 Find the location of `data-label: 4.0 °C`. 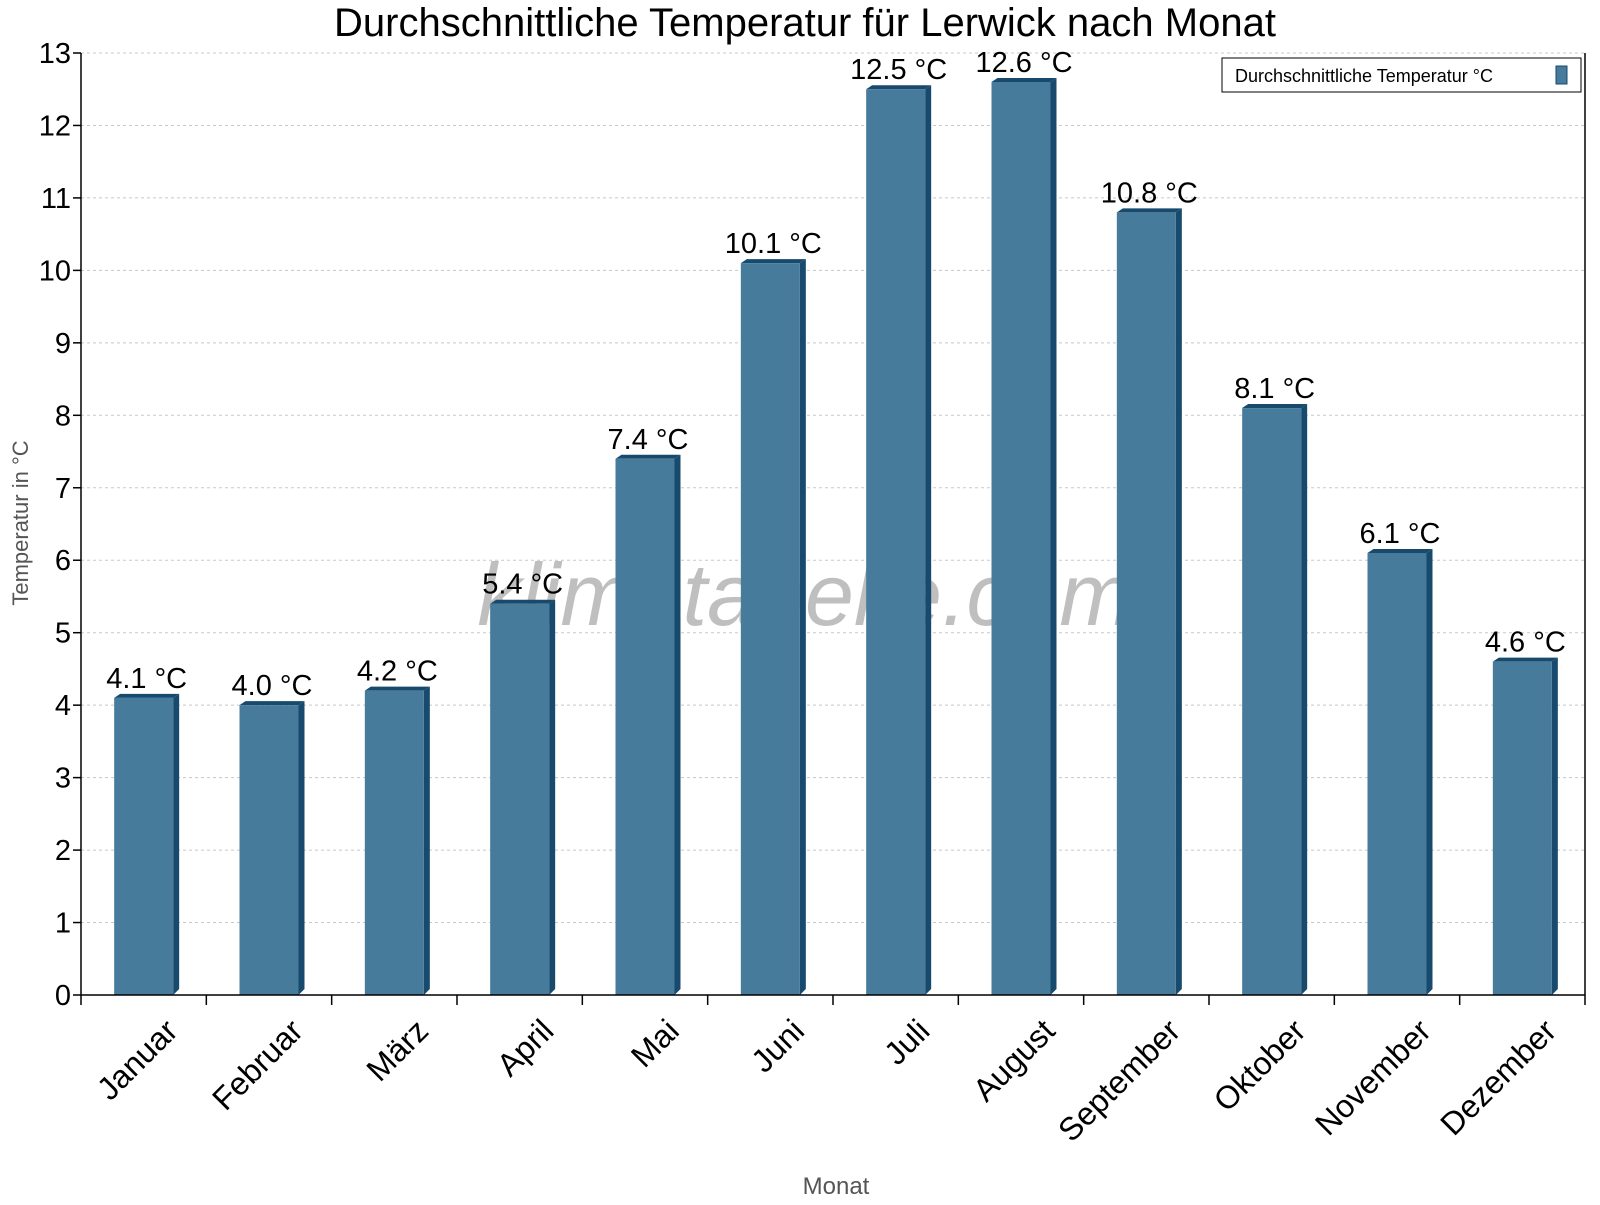

data-label: 4.0 °C is located at coordinates (272, 686).